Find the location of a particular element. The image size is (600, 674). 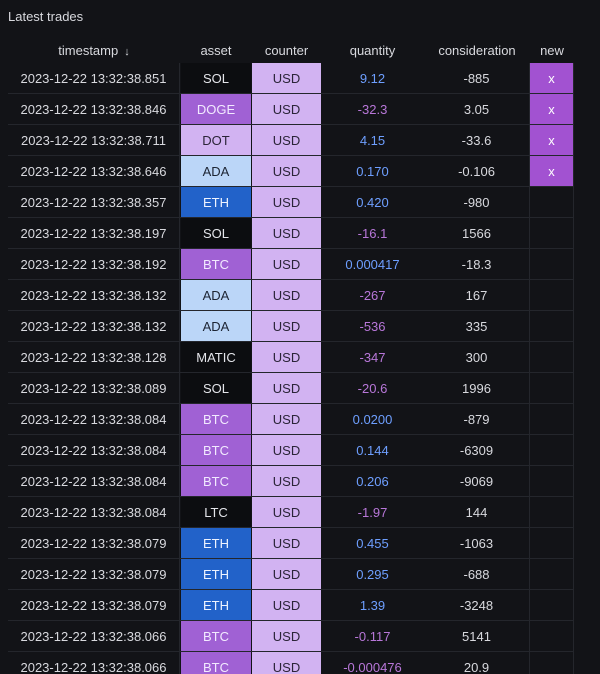

sort-descending-icon: ↓ is located at coordinates (127, 51).